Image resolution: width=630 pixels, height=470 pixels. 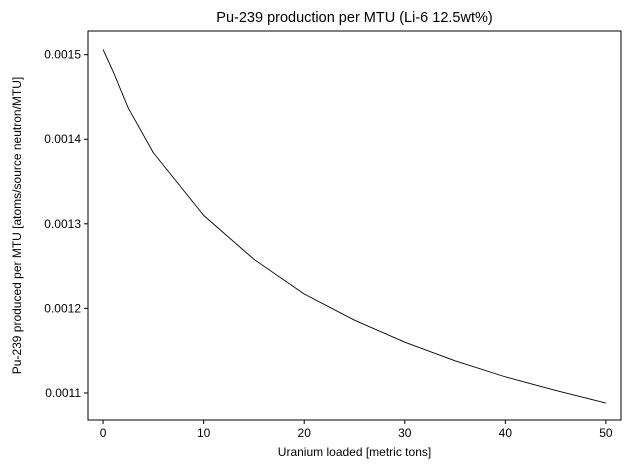 What do you see at coordinates (103, 433) in the screenshot?
I see `x-tick-label: 0` at bounding box center [103, 433].